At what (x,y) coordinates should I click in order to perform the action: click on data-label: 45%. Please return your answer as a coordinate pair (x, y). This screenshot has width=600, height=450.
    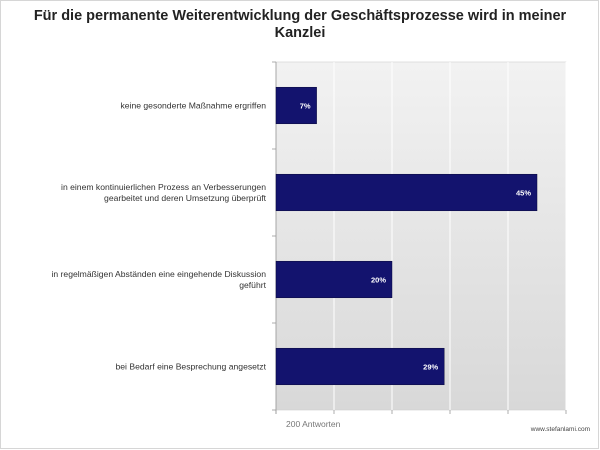
    Looking at the image, I should click on (523, 193).